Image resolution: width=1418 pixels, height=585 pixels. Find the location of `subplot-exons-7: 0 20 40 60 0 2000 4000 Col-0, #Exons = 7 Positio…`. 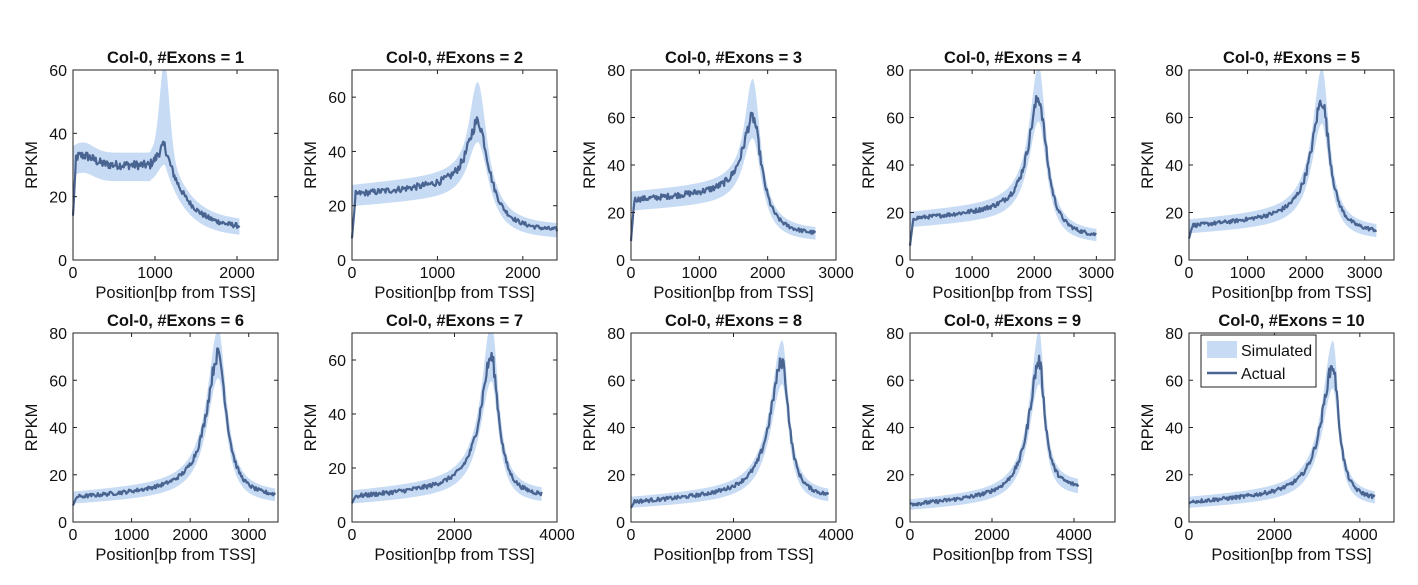

subplot-exons-7: 0 20 40 60 0 2000 4000 Col-0, #Exons = 7 Positio… is located at coordinates (438, 438).